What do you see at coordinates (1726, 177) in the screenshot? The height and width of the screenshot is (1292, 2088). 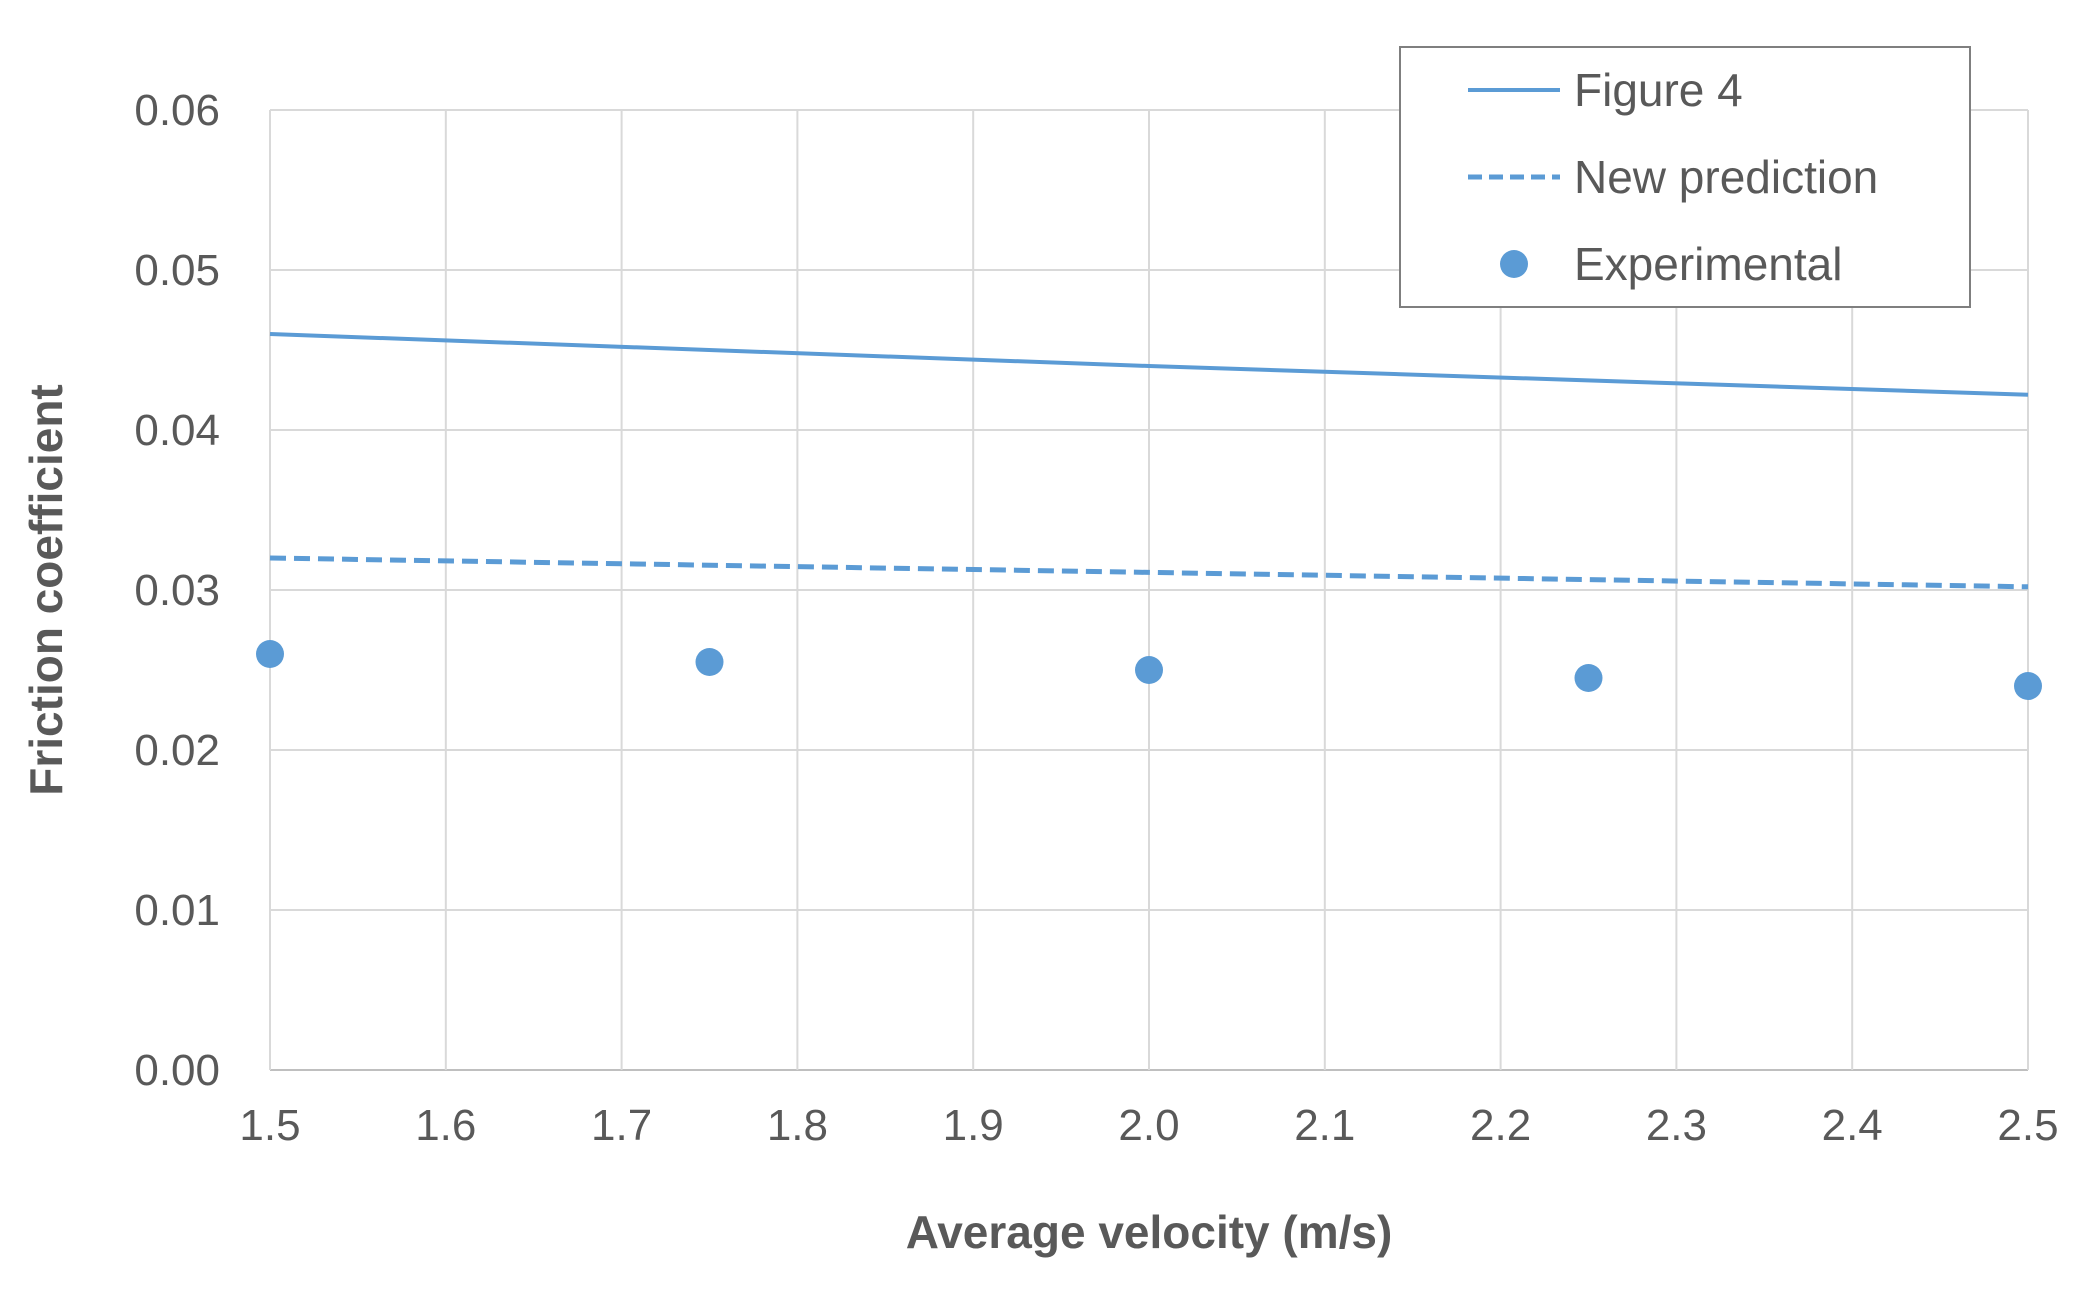 I see `legend-label-new-prediction: New prediction` at bounding box center [1726, 177].